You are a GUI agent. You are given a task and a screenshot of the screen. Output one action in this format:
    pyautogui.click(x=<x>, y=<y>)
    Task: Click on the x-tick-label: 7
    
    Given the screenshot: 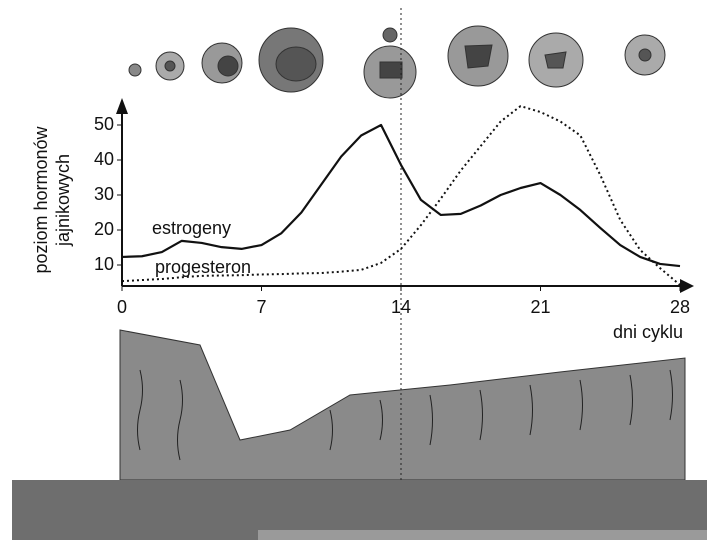 What is the action you would take?
    pyautogui.click(x=261, y=307)
    